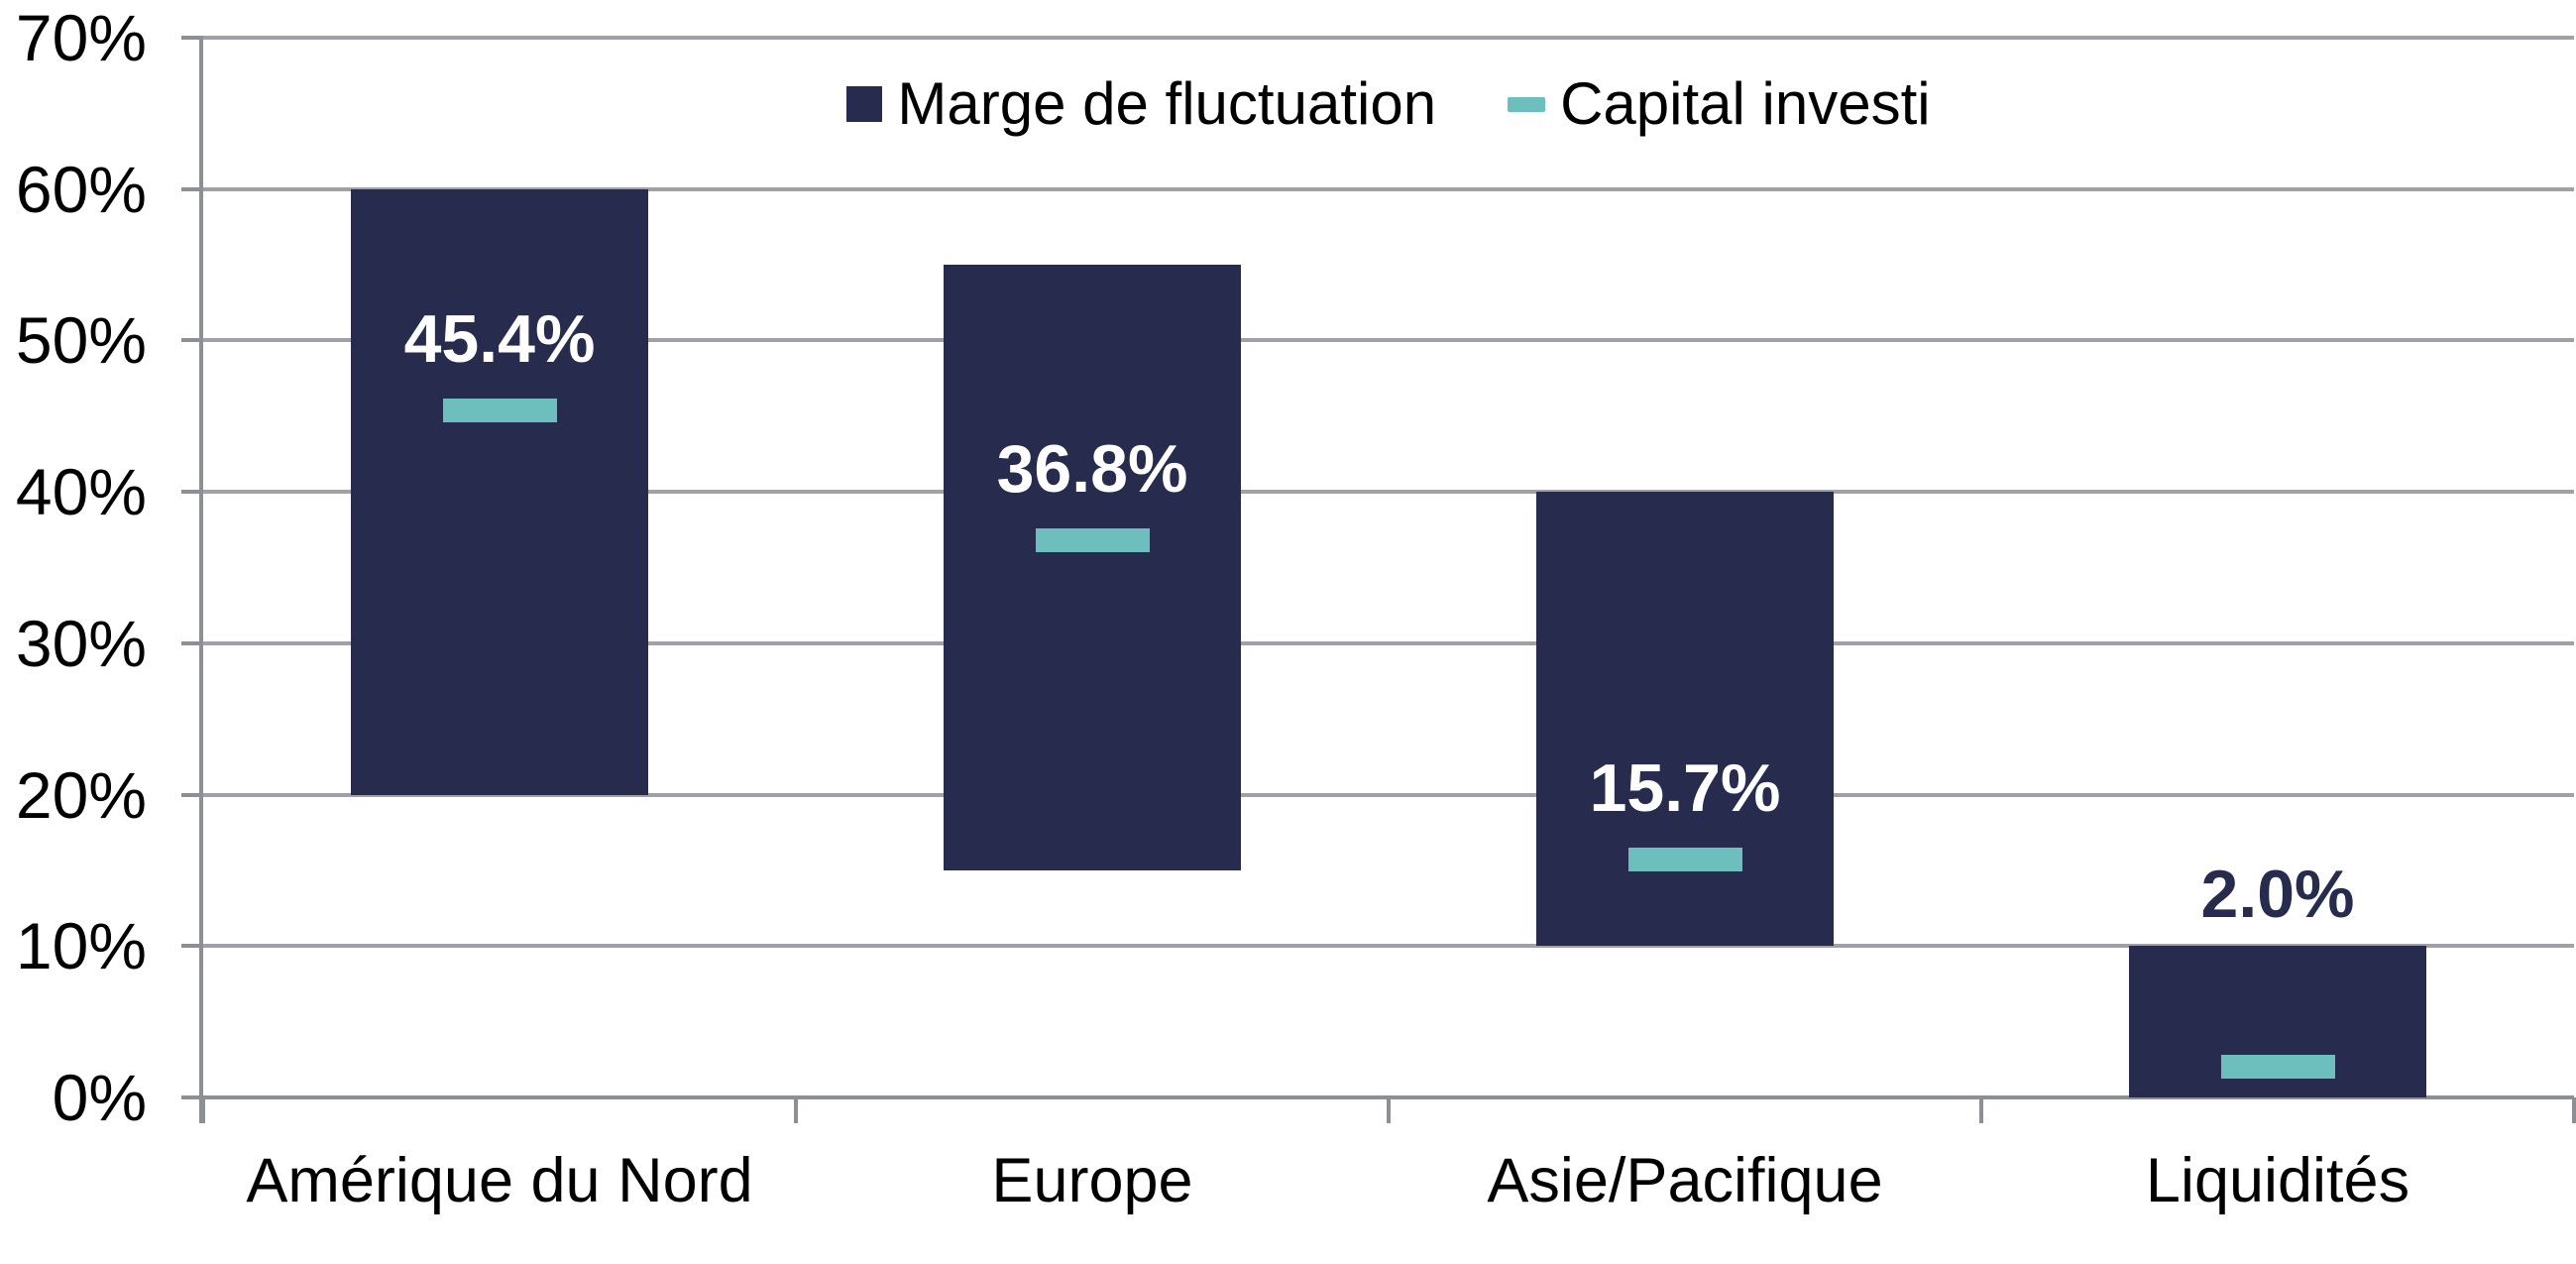 The height and width of the screenshot is (1264, 2576). What do you see at coordinates (864, 104) in the screenshot?
I see `legend-square-swatch-icon` at bounding box center [864, 104].